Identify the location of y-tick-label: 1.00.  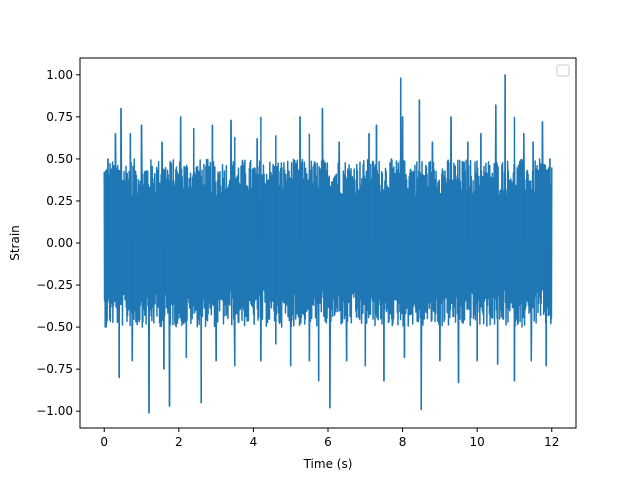
(59, 75).